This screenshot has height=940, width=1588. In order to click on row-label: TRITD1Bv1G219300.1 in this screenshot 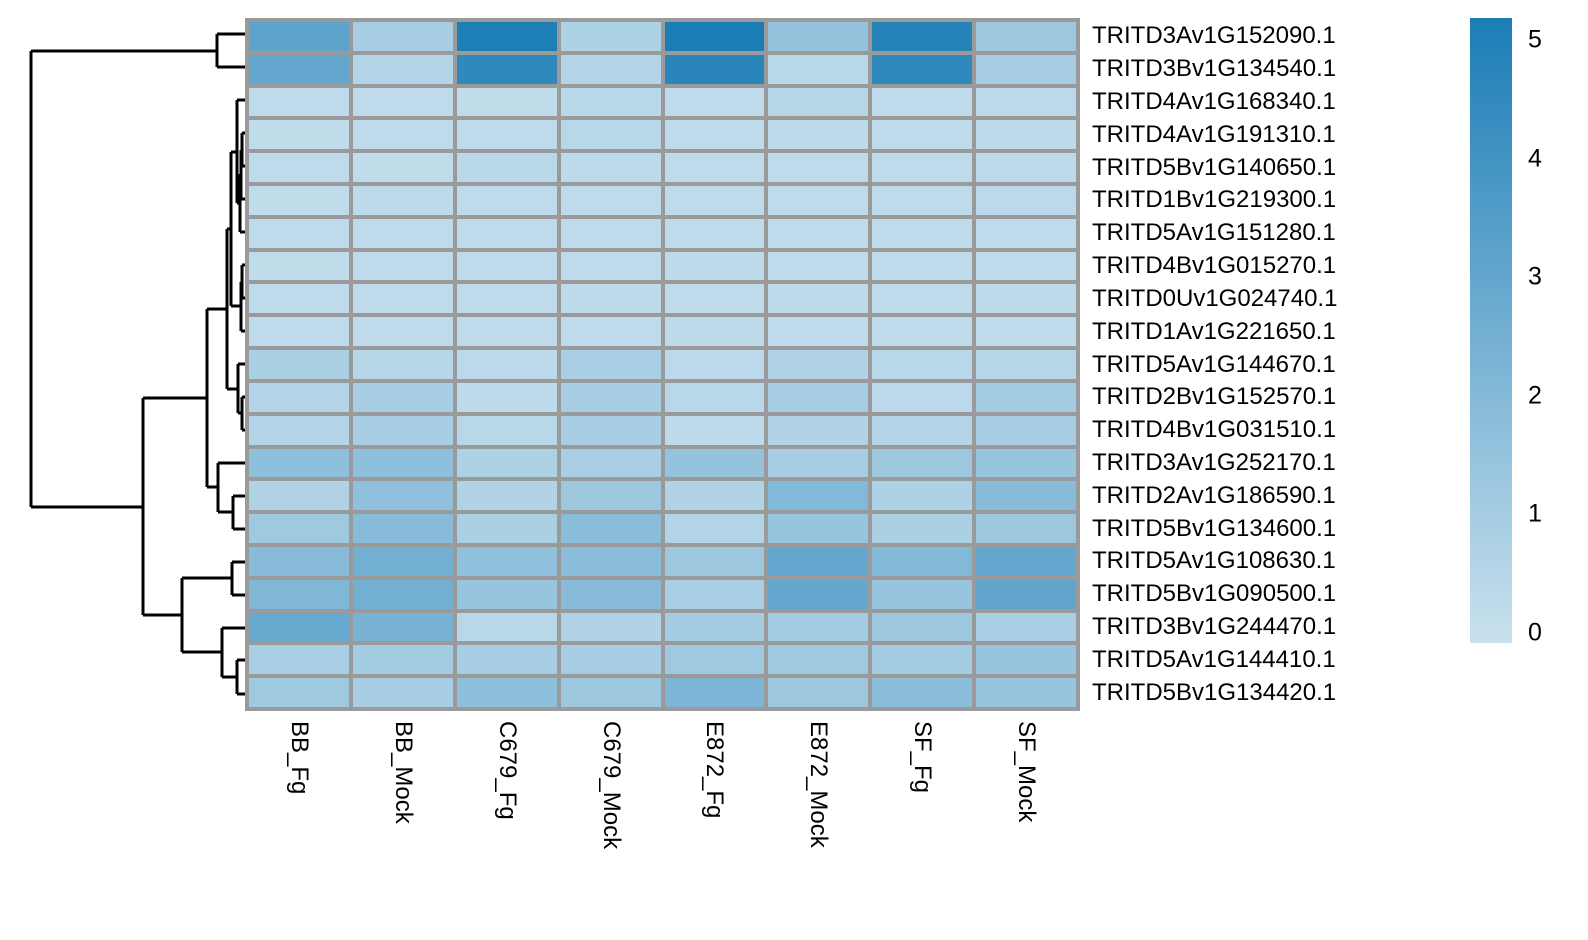, I will do `click(1214, 200)`.